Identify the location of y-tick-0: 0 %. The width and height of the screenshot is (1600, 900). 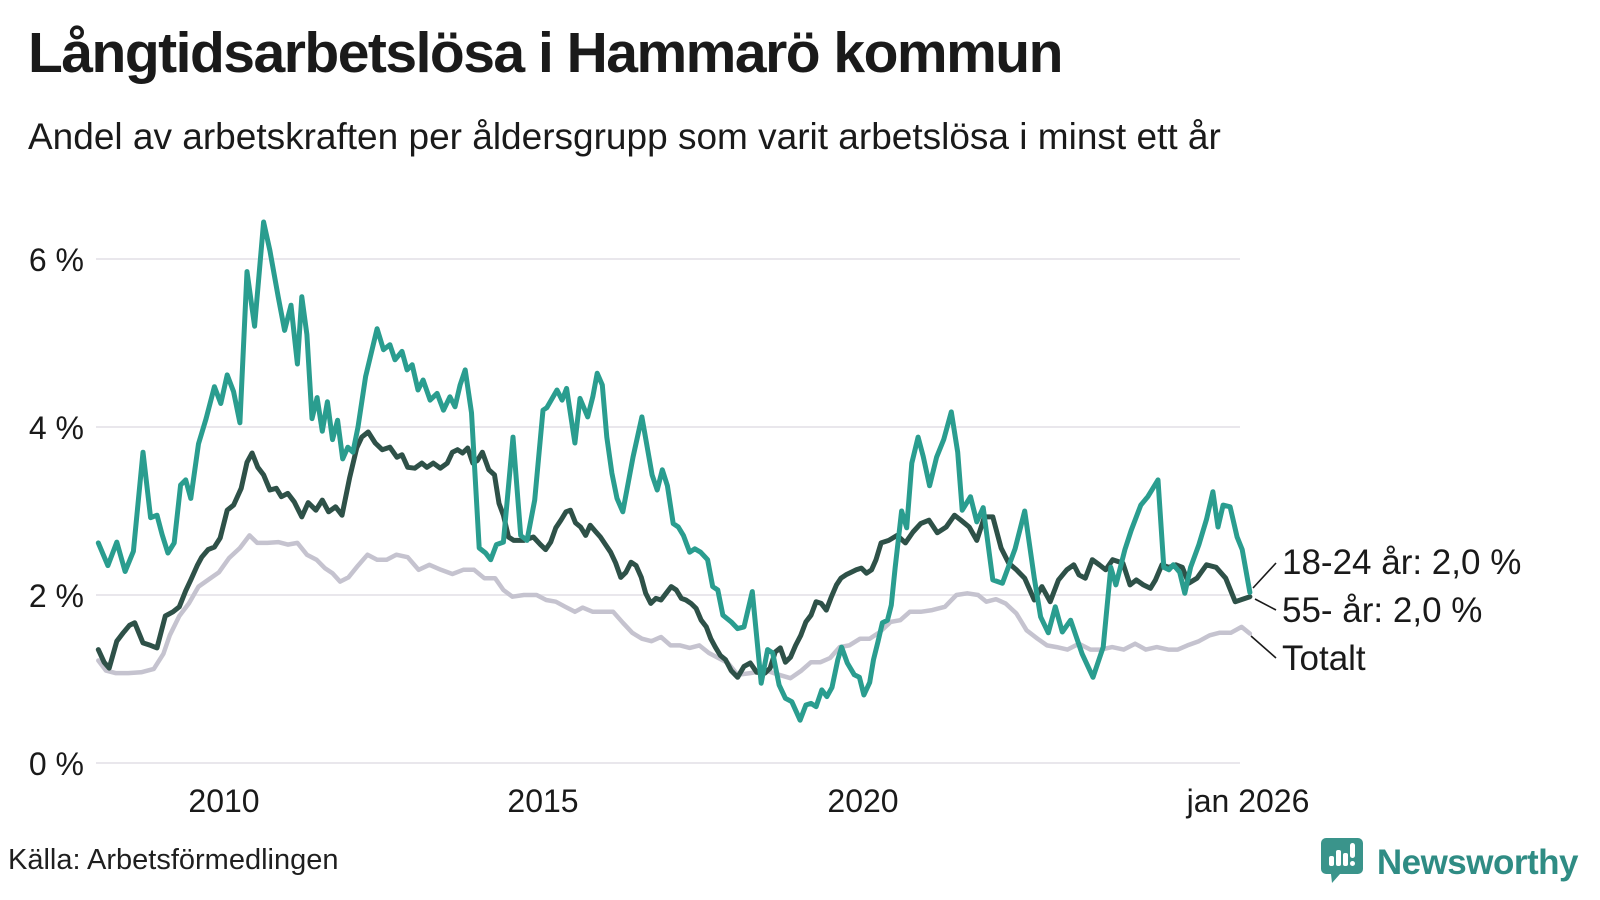
(56, 764).